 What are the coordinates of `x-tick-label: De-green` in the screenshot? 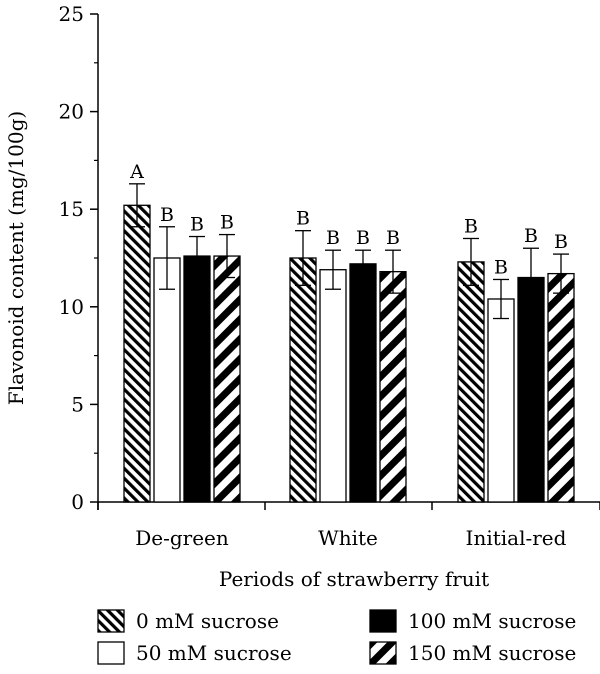 It's located at (182, 538).